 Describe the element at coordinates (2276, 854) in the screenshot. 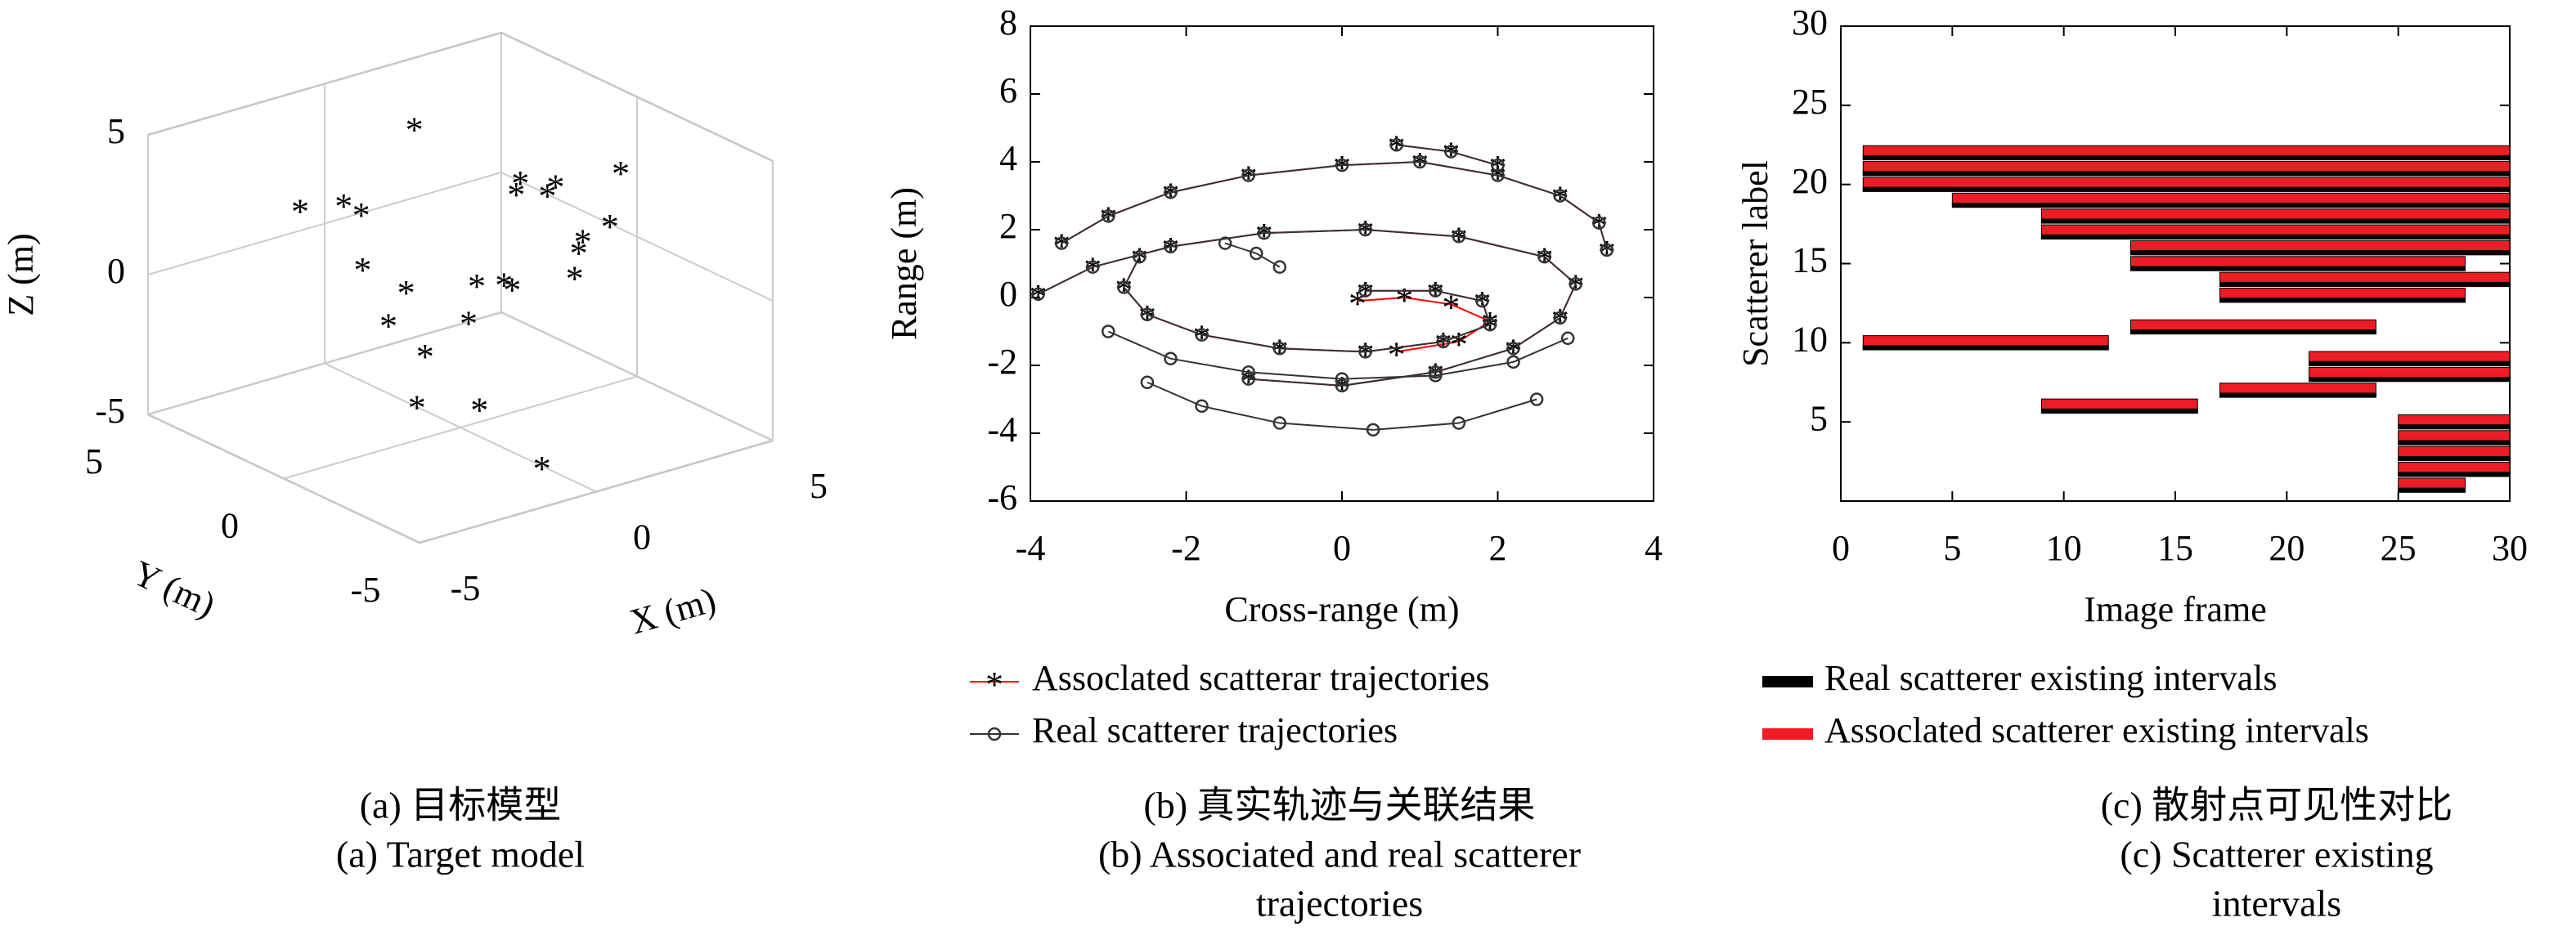

I see `caption: (c) Scatterer existing` at that location.